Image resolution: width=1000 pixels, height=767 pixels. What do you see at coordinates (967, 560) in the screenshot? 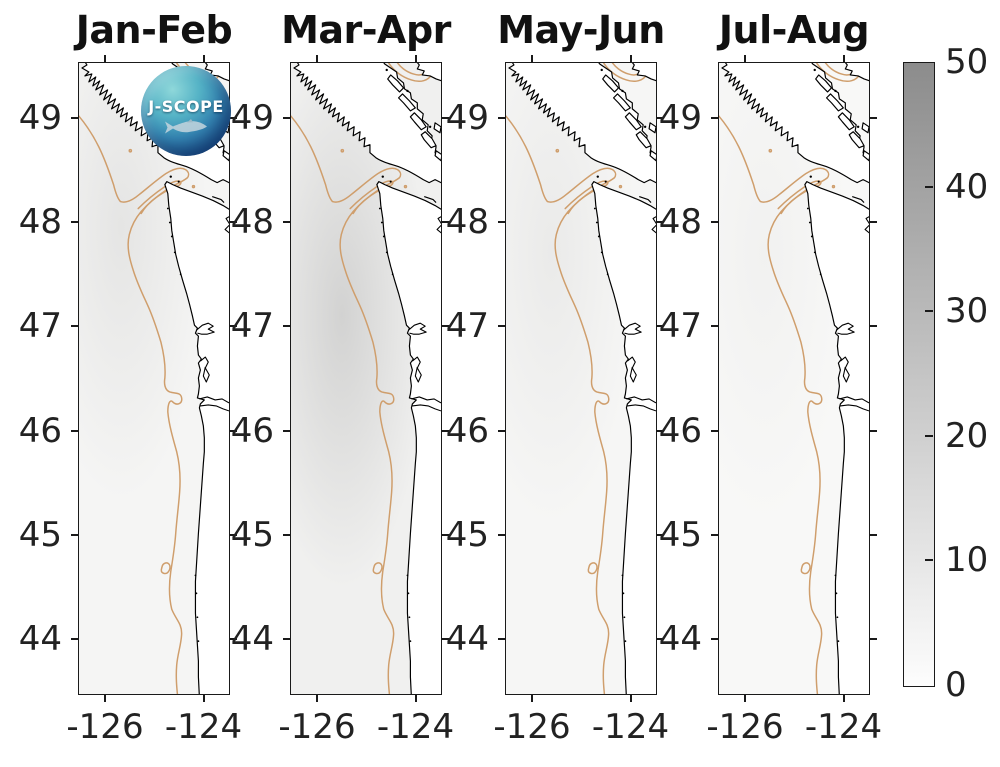
I see `colorbar-tick-label: 10` at bounding box center [967, 560].